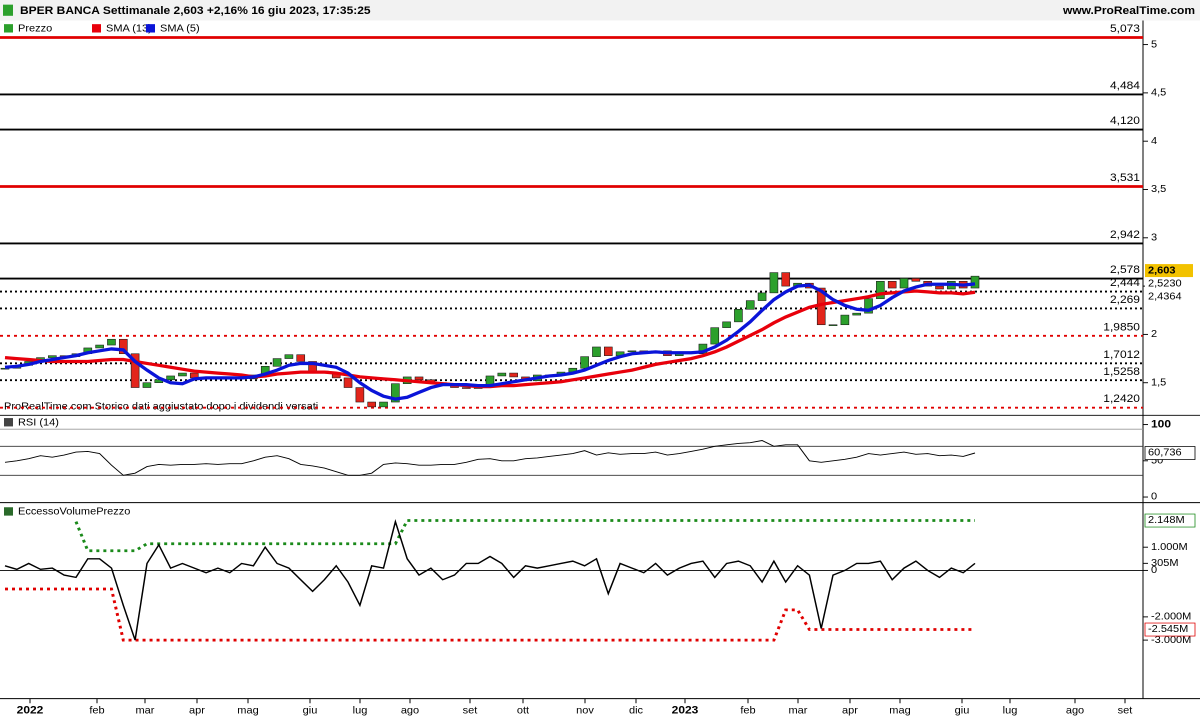 This screenshot has width=1200, height=720. What do you see at coordinates (1169, 547) in the screenshot?
I see `y-tick-label: 1.000M` at bounding box center [1169, 547].